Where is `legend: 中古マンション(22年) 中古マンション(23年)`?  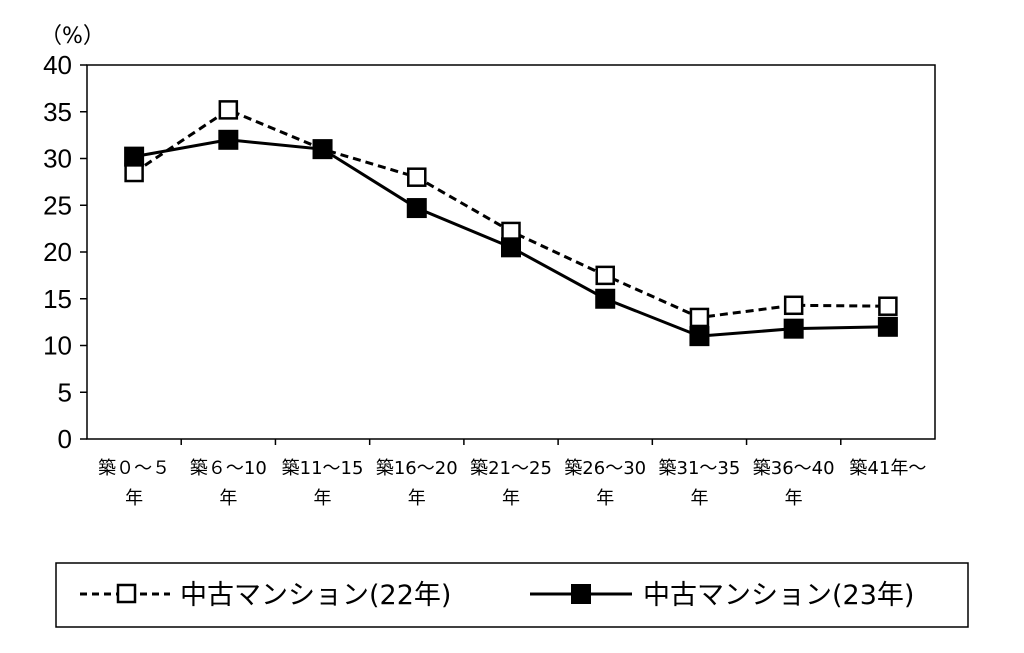 legend: 中古マンション(22年) 中古マンション(23年) is located at coordinates (512, 595).